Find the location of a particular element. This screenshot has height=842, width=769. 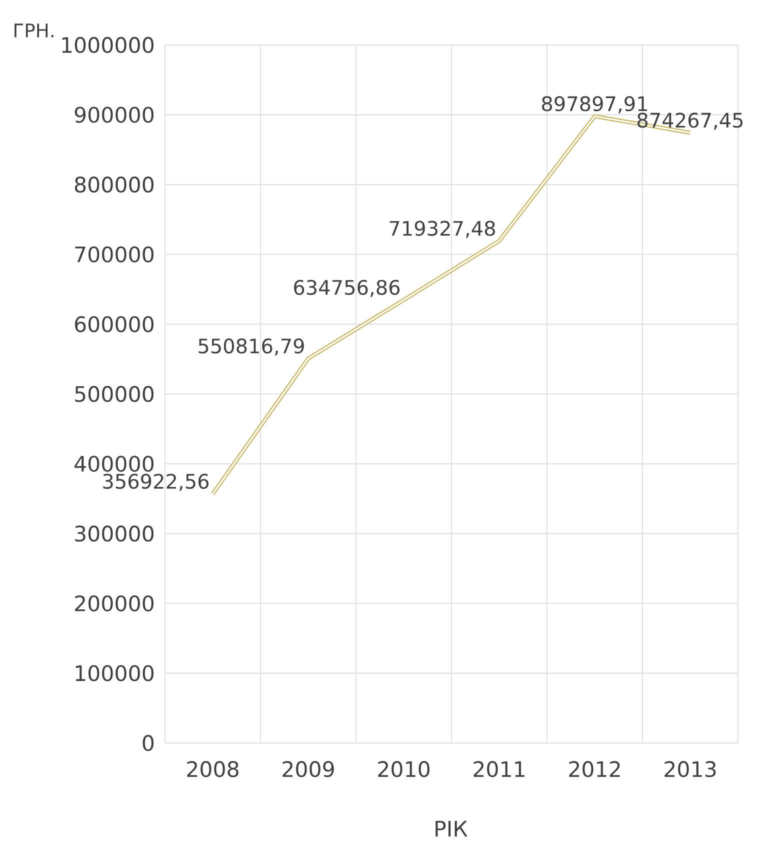

data-label: 634756,86 is located at coordinates (347, 288).